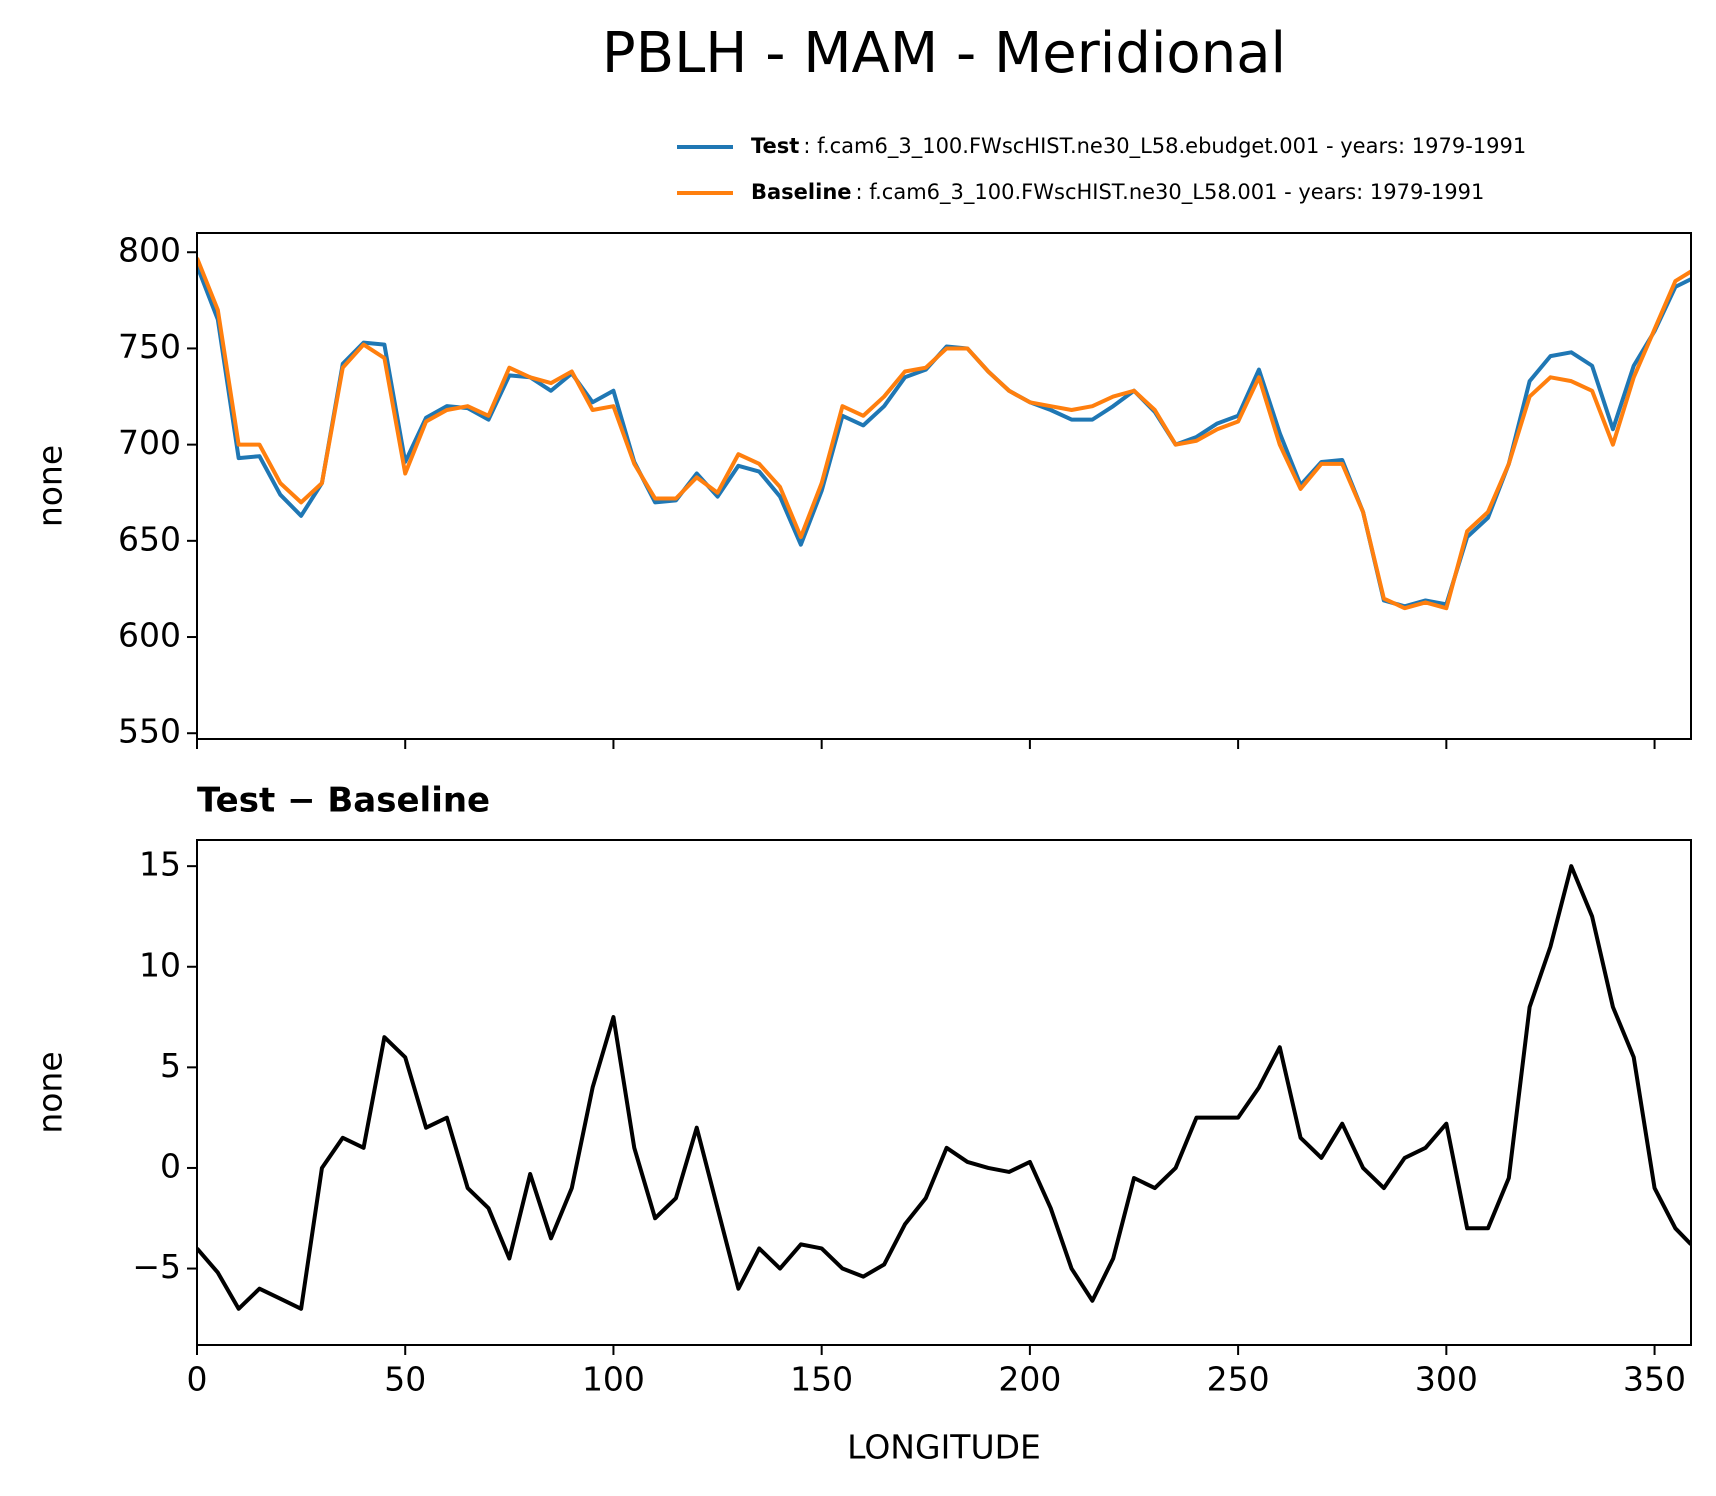  I want to click on y-tick-label: 750, so click(149, 346).